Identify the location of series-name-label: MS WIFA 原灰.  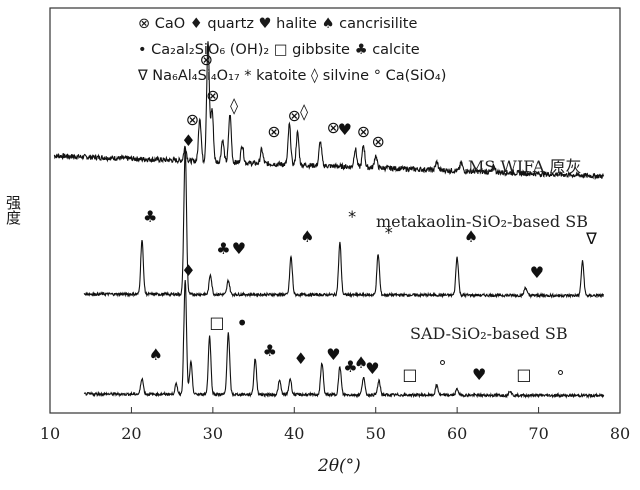
(525, 166).